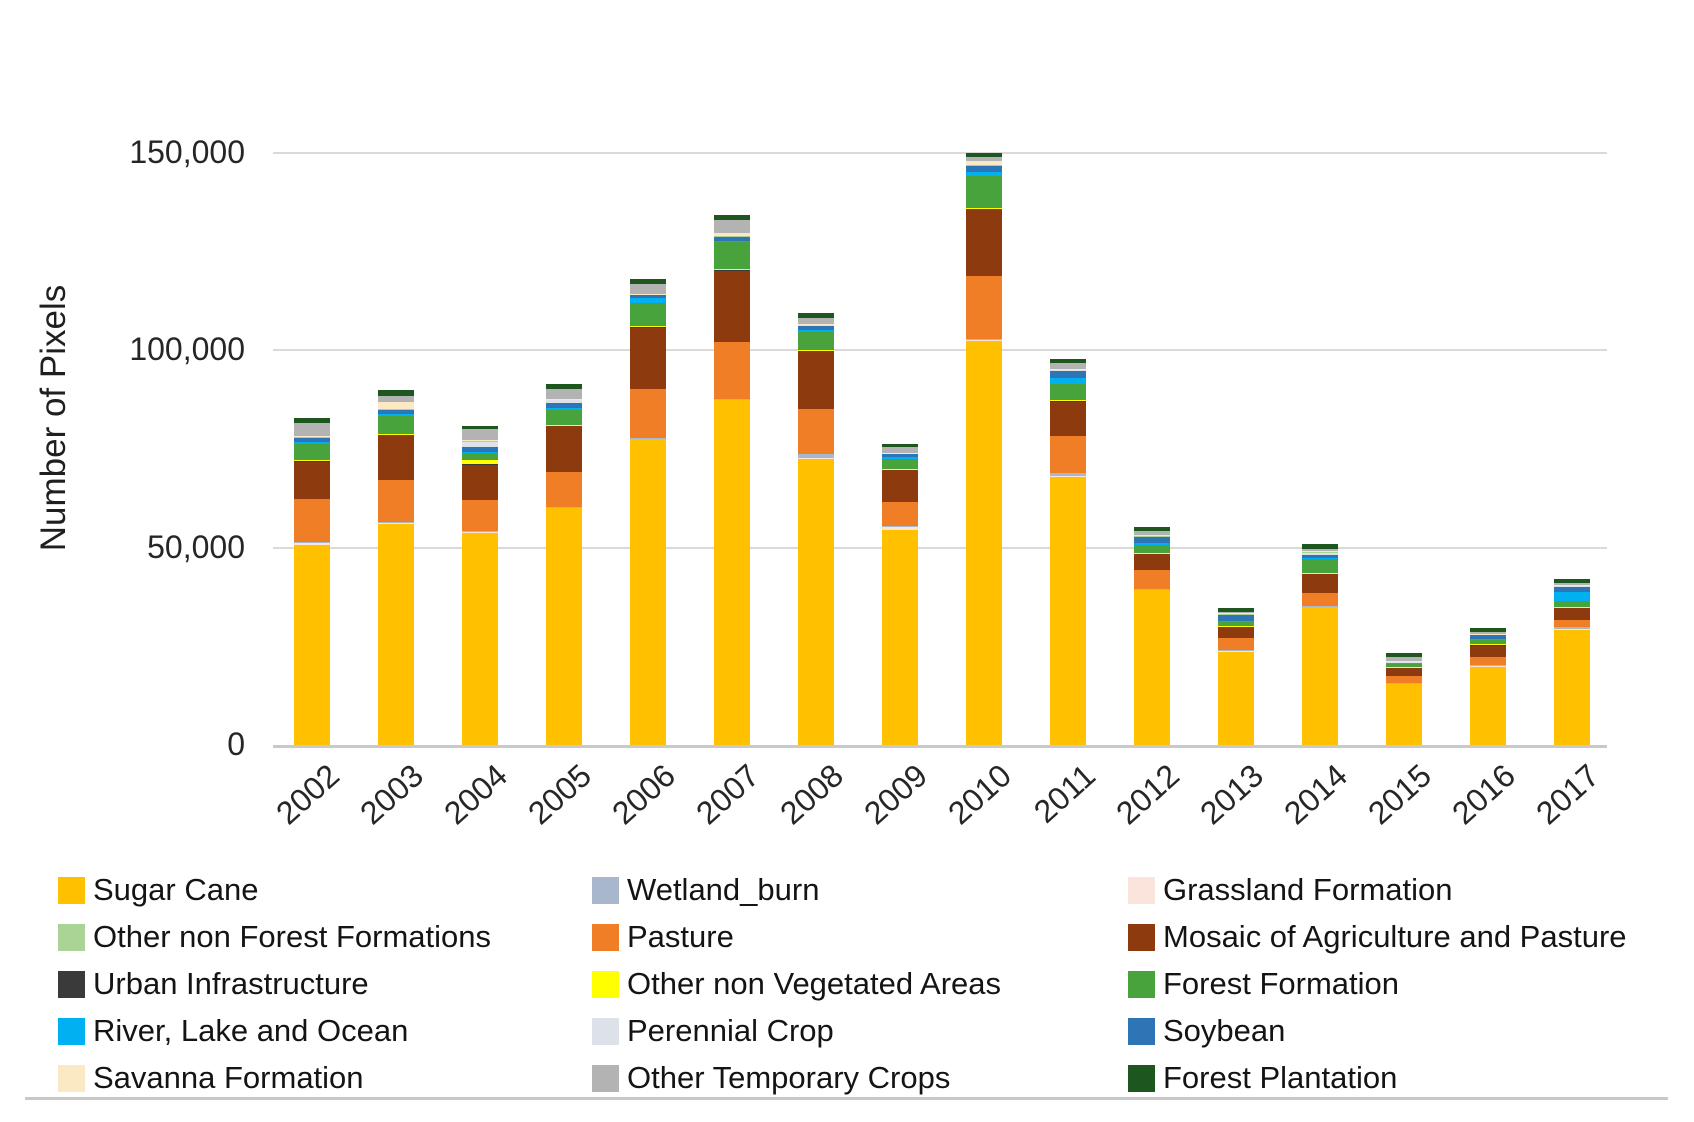  I want to click on legend-label: Pasture, so click(680, 936).